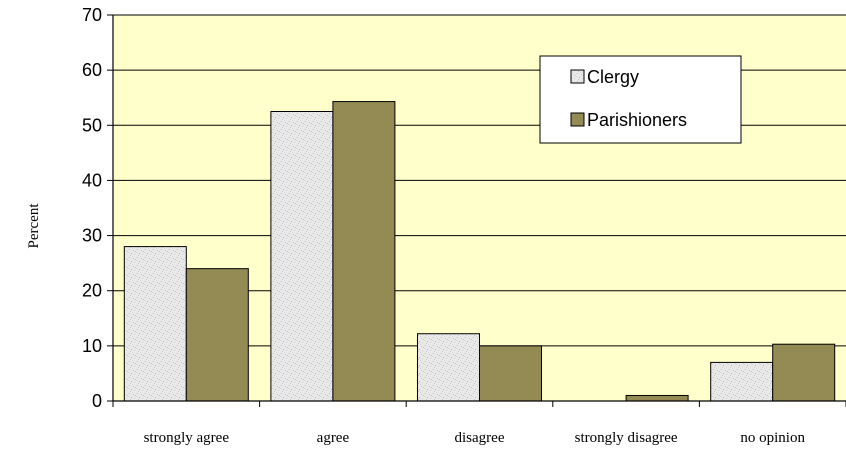  I want to click on legend-item-clergy: Clergy, so click(604, 77).